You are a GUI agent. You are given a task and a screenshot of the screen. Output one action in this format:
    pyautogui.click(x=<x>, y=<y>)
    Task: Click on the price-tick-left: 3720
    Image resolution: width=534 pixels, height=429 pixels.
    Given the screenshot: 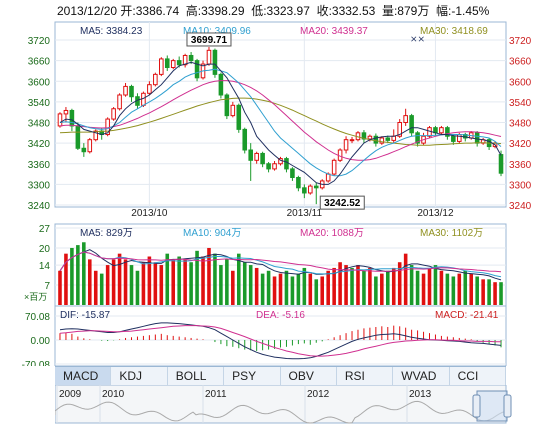 What is the action you would take?
    pyautogui.click(x=39, y=41)
    